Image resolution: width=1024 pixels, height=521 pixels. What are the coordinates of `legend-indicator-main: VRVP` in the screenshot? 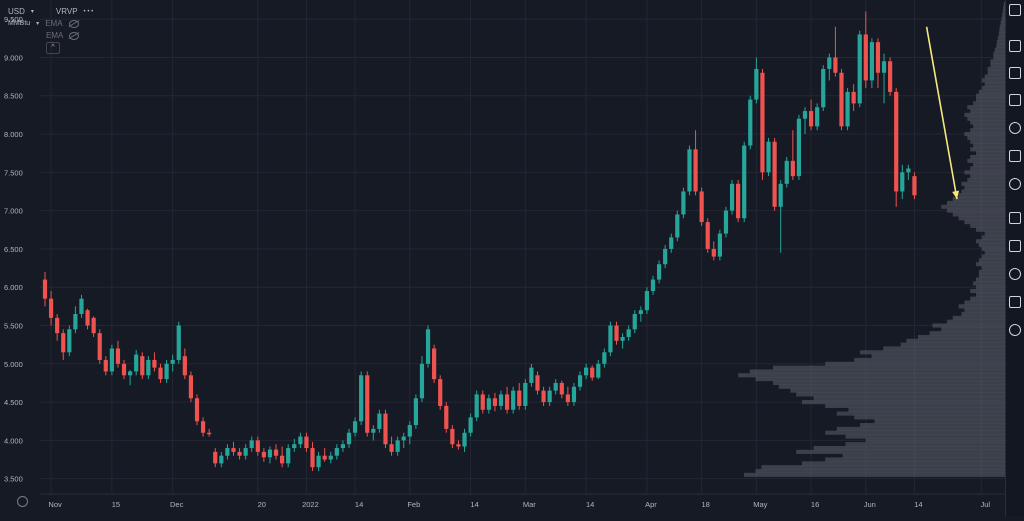 It's located at (66, 11).